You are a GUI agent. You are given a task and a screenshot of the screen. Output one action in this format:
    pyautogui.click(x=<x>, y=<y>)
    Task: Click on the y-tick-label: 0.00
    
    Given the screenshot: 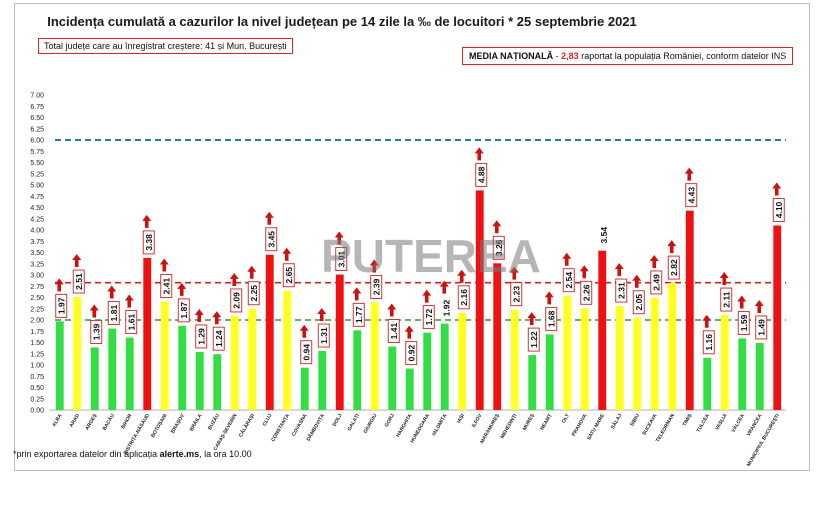 What is the action you would take?
    pyautogui.click(x=37, y=411)
    